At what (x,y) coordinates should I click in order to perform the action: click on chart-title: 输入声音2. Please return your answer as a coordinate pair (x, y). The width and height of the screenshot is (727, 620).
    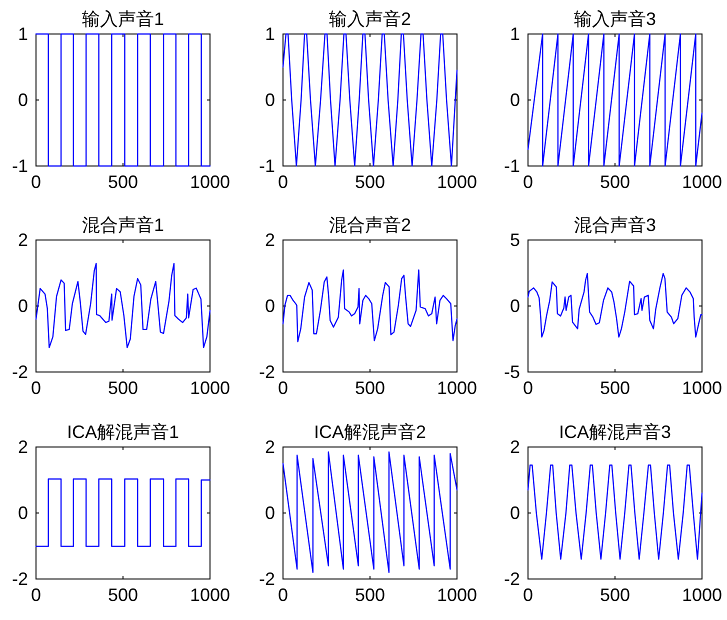
    Looking at the image, I should click on (370, 19).